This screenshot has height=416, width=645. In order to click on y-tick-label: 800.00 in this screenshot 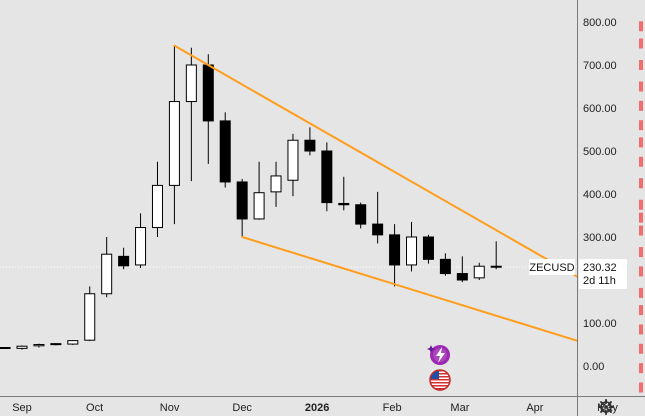, I will do `click(600, 23)`.